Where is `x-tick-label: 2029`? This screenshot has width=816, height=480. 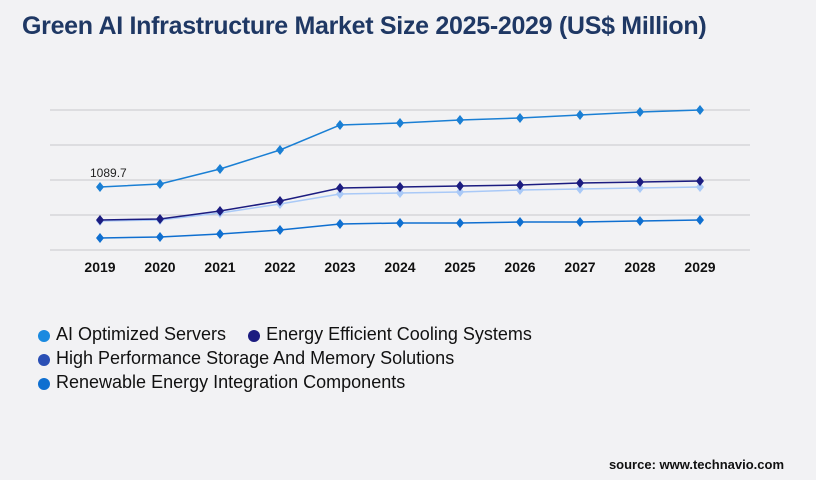 x-tick-label: 2029 is located at coordinates (699, 267).